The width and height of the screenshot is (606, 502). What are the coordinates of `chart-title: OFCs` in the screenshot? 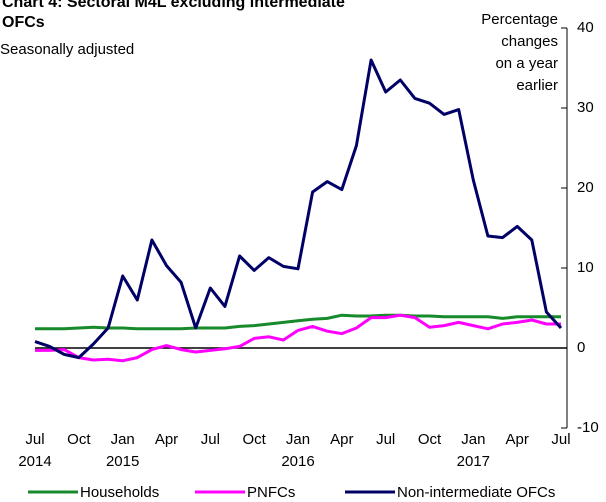 It's located at (23, 22).